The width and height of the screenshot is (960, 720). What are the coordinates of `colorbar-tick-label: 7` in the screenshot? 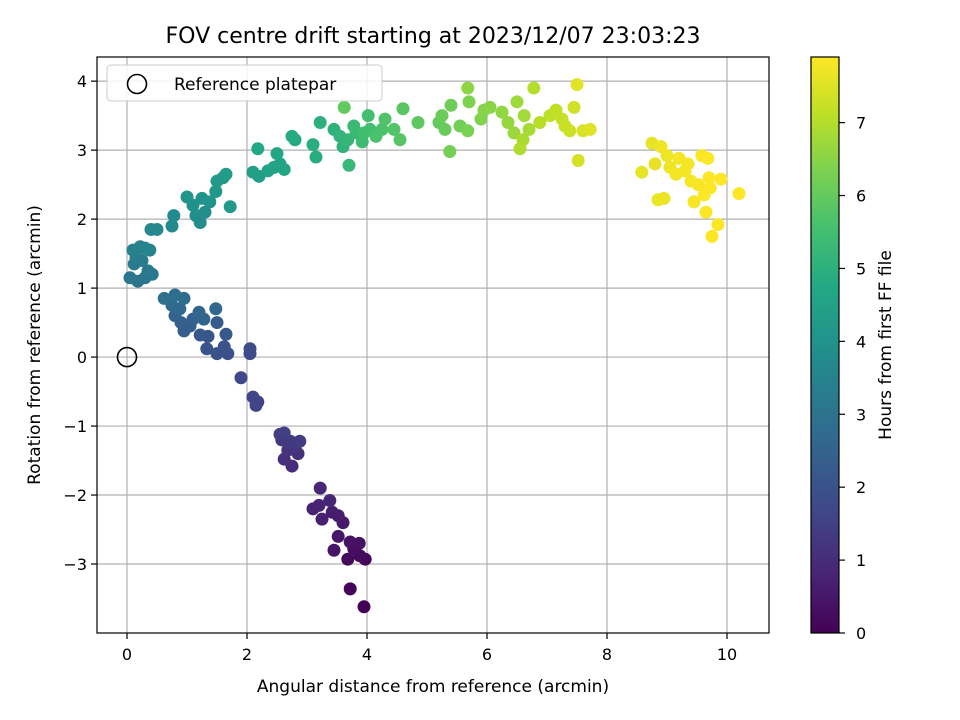 It's located at (861, 123).